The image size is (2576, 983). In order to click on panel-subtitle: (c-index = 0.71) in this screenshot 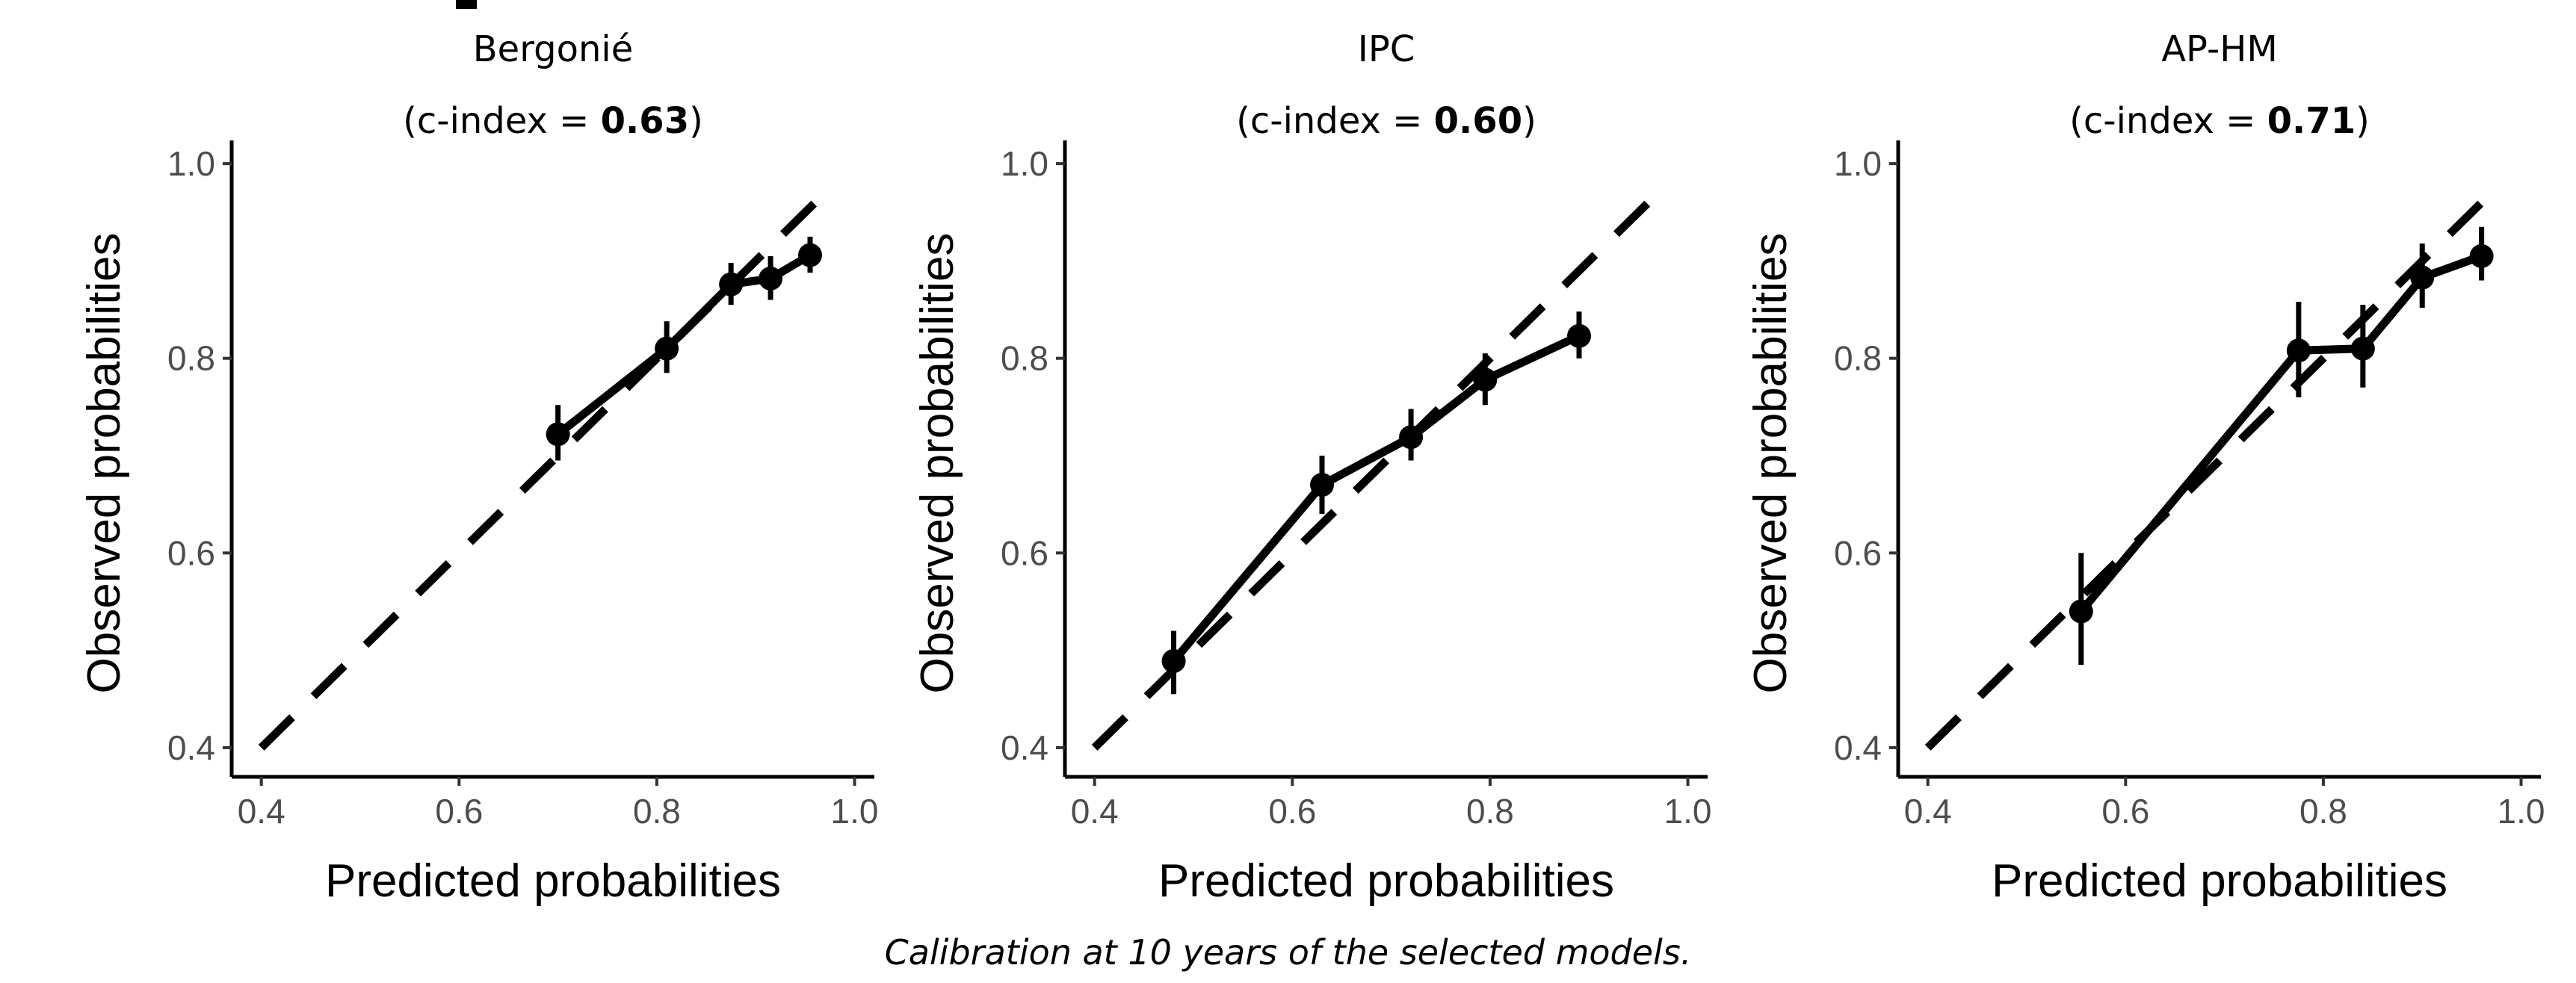, I will do `click(2220, 121)`.